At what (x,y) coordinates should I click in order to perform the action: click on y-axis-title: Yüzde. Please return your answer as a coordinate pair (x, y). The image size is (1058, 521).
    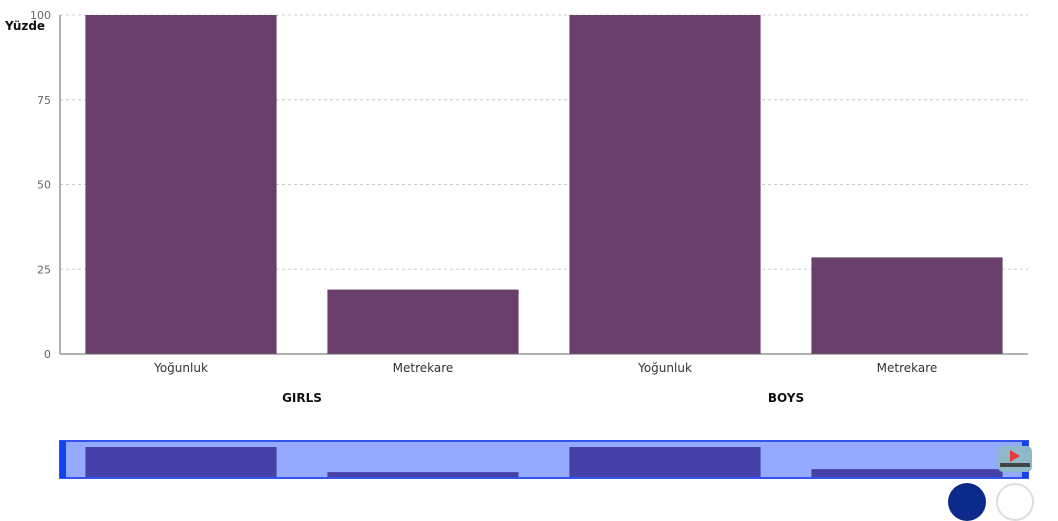
    Looking at the image, I should click on (24, 26).